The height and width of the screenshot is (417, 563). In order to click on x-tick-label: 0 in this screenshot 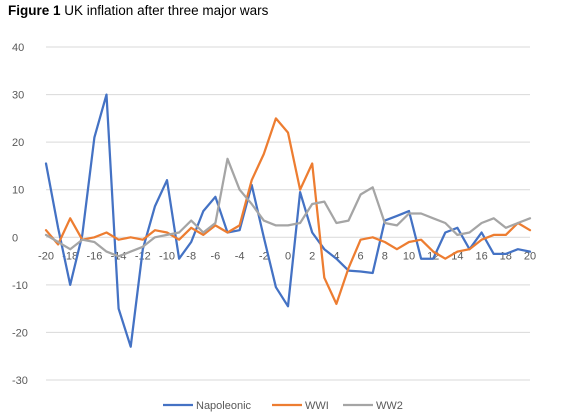, I will do `click(288, 256)`.